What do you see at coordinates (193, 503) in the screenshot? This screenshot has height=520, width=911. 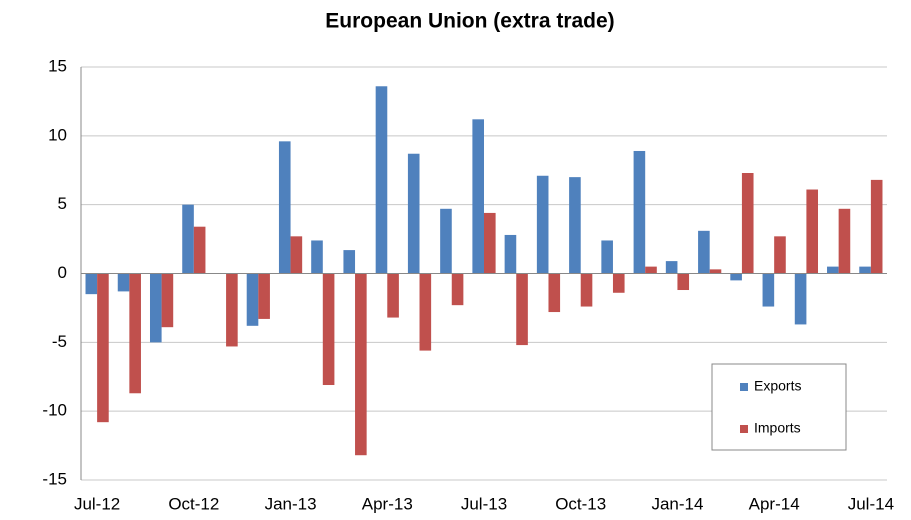 I see `x-tick-label: Oct-12` at bounding box center [193, 503].